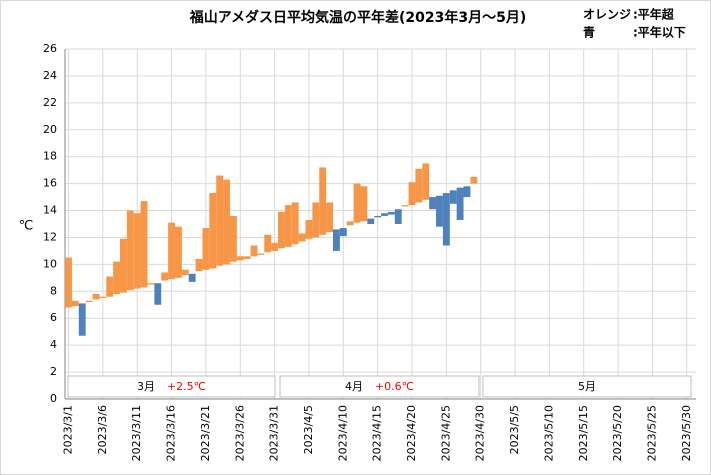 The image size is (711, 475). What do you see at coordinates (68, 429) in the screenshot?
I see `x-tick-label: 2023/3/1` at bounding box center [68, 429].